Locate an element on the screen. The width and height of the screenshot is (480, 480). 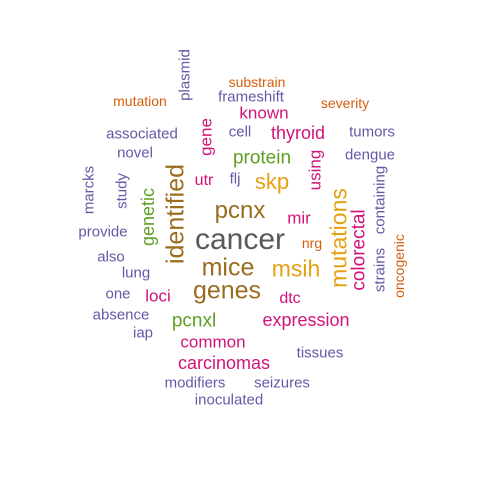
word-expression: expression is located at coordinates (306, 320).